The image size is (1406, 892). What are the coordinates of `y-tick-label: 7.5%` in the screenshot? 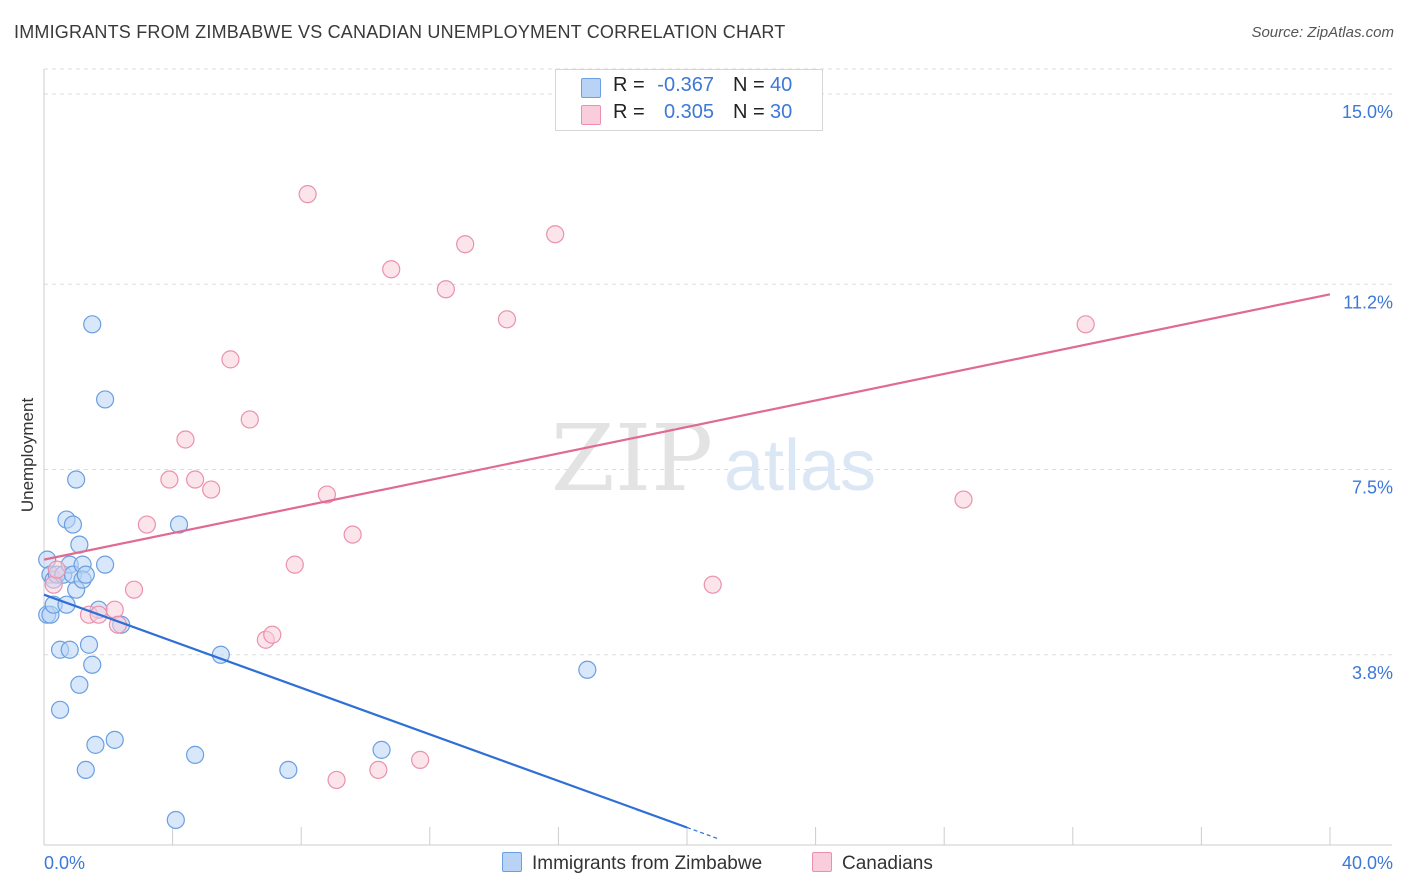 It's located at (1372, 488).